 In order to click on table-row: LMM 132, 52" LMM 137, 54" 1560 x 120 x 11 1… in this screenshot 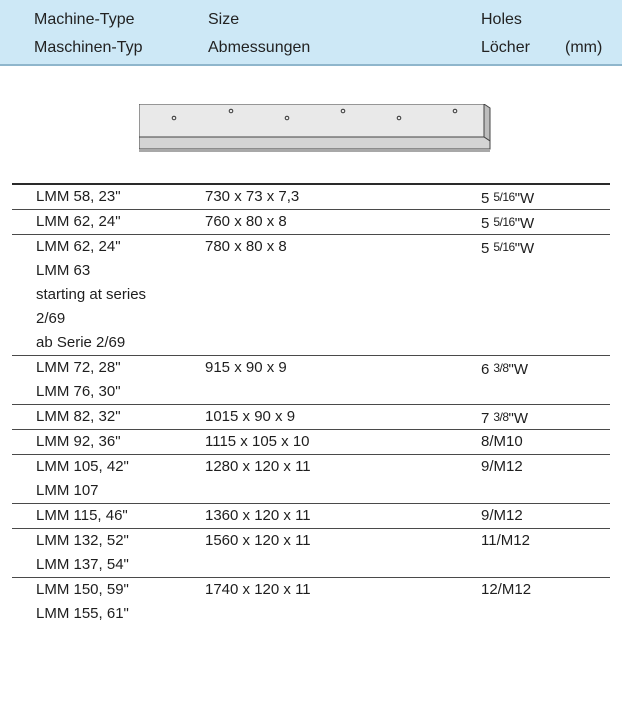, I will do `click(311, 553)`.